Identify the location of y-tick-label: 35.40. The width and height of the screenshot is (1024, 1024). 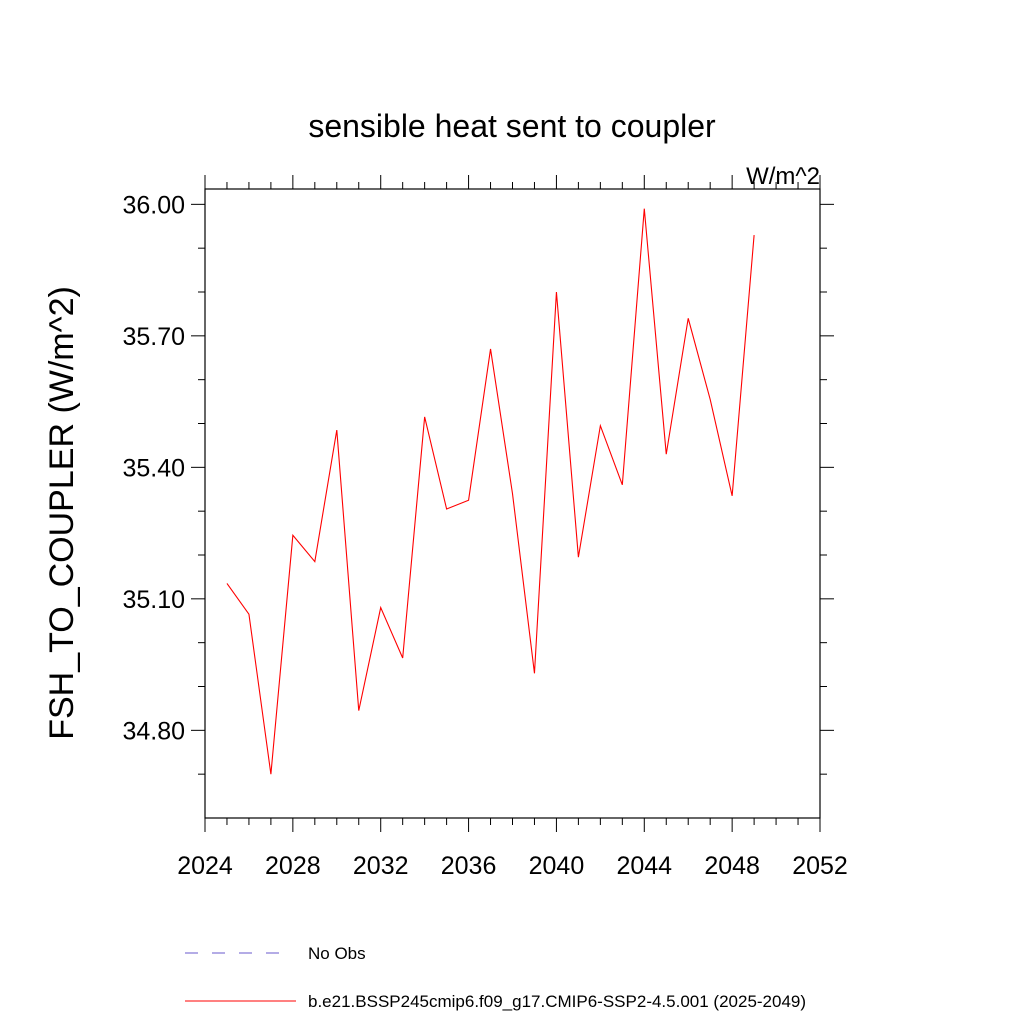
(153, 468).